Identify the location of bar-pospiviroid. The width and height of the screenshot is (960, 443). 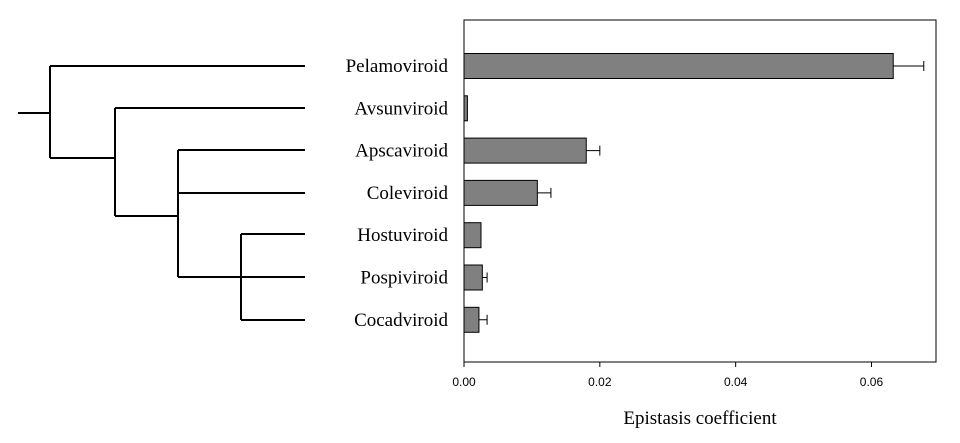
(473, 277).